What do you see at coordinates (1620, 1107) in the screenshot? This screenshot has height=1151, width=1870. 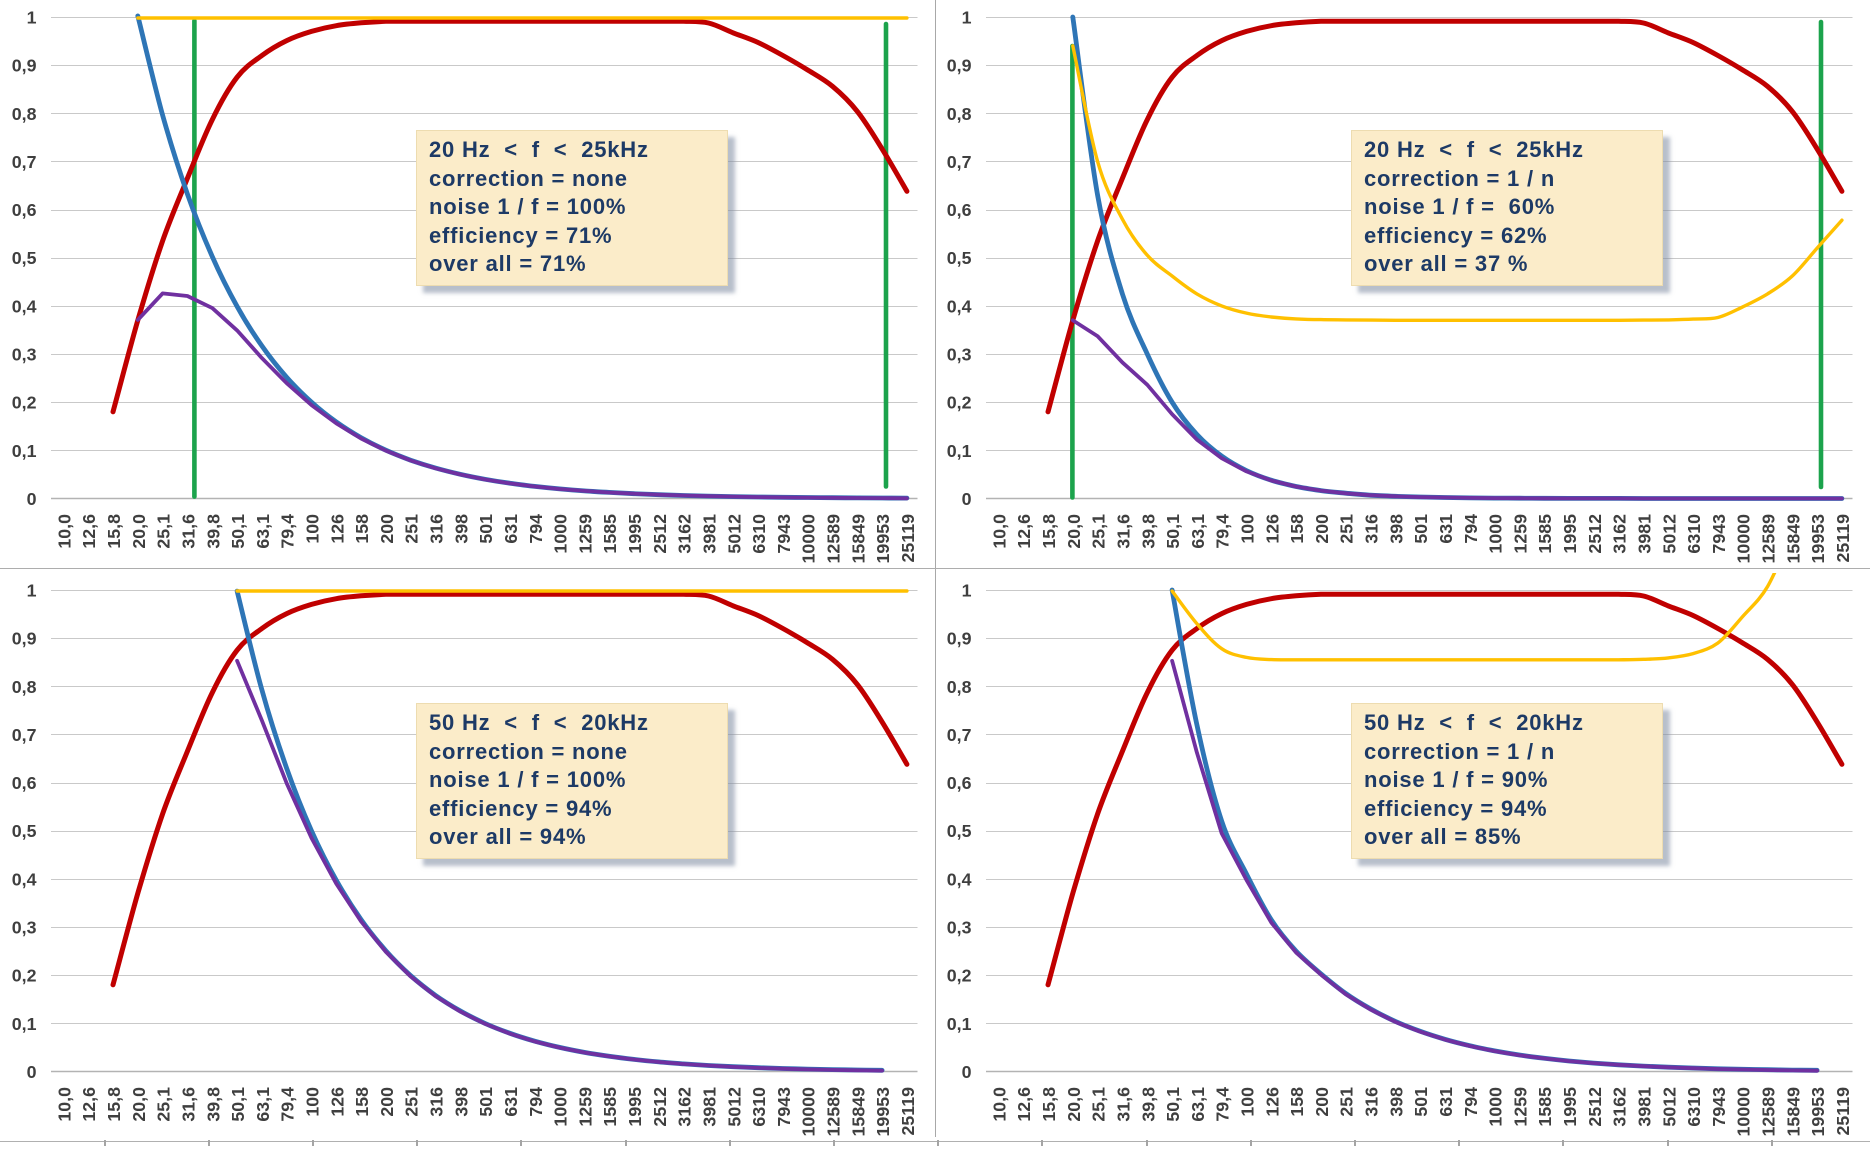 I see `svg-text: 3162` at bounding box center [1620, 1107].